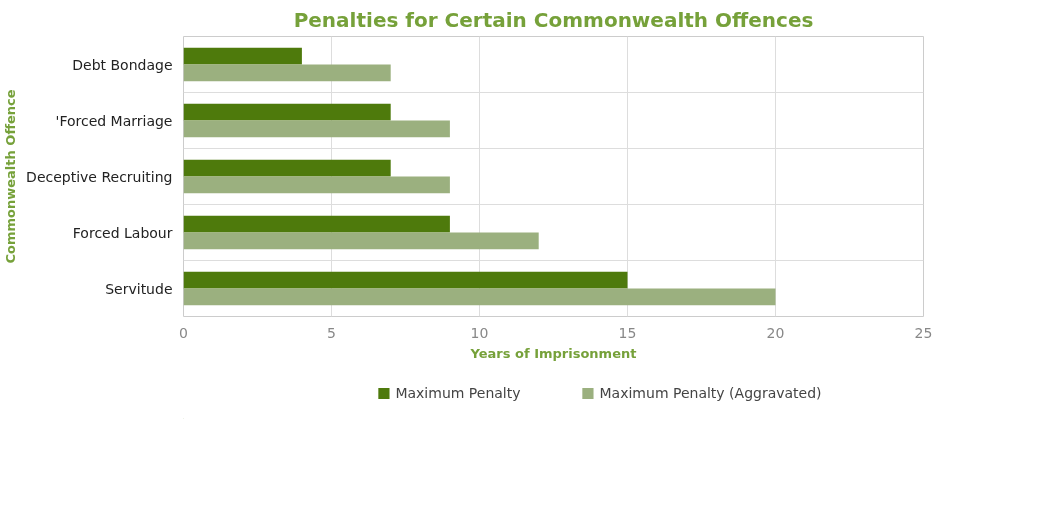 The image size is (1051, 531). What do you see at coordinates (775, 332) in the screenshot?
I see `x-tick-label: 20` at bounding box center [775, 332].